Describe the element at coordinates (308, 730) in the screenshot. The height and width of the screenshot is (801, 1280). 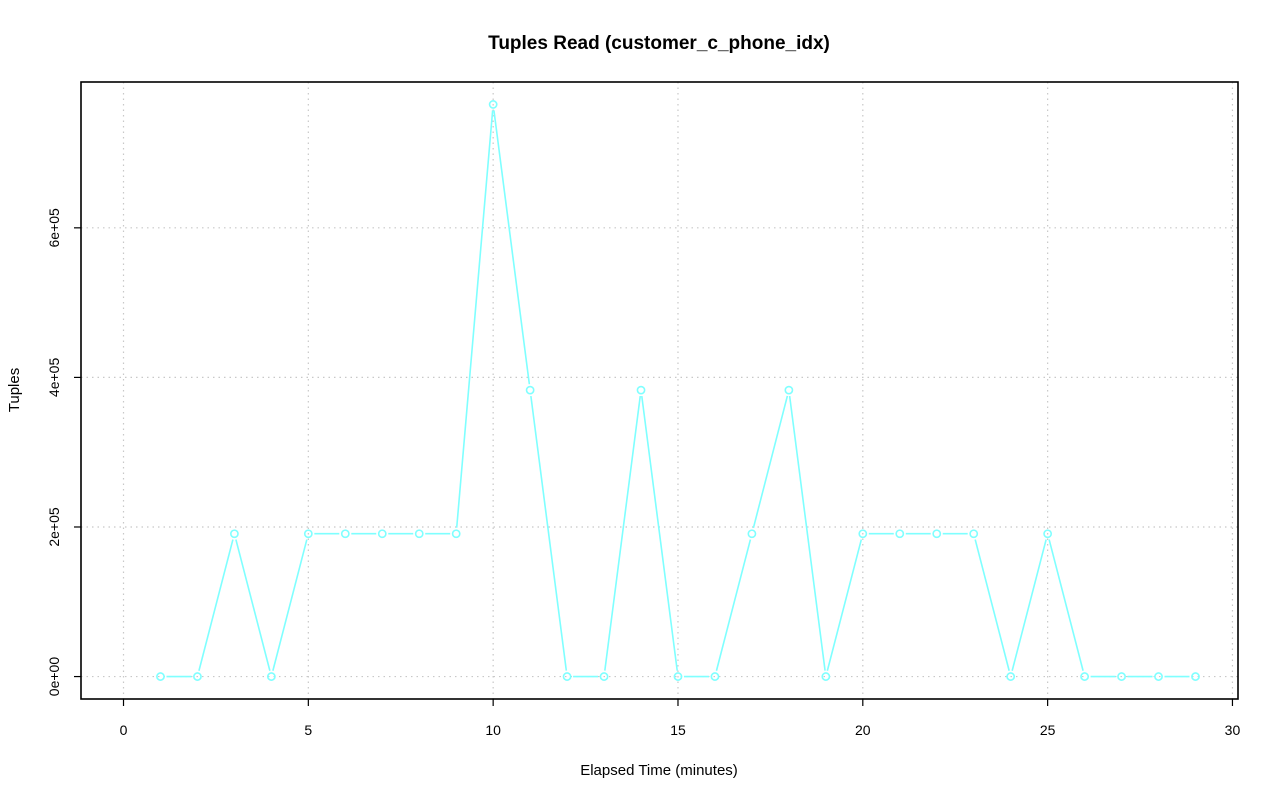
I see `x-tick-label: 5` at that location.